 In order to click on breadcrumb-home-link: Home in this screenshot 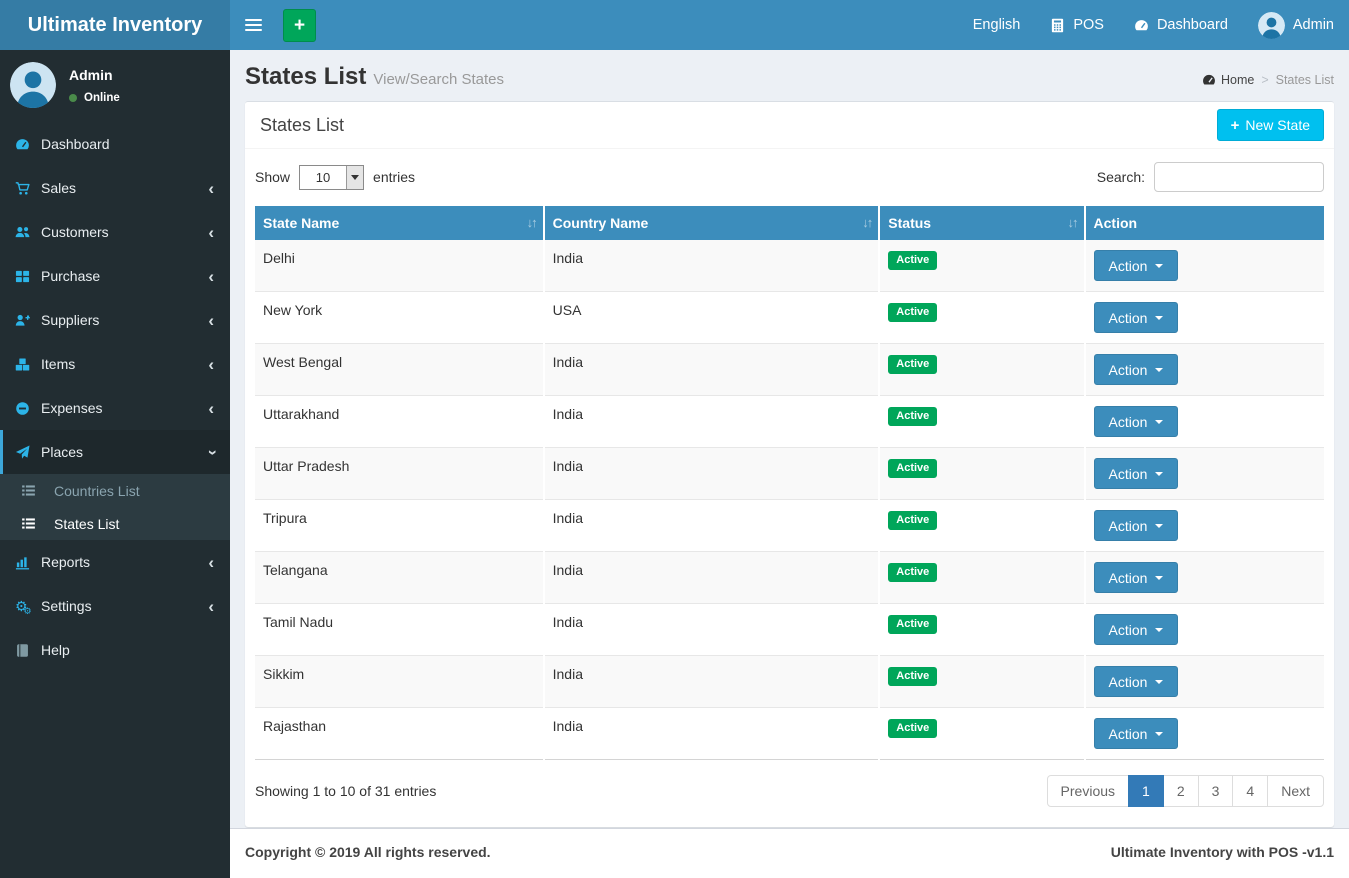, I will do `click(1228, 80)`.